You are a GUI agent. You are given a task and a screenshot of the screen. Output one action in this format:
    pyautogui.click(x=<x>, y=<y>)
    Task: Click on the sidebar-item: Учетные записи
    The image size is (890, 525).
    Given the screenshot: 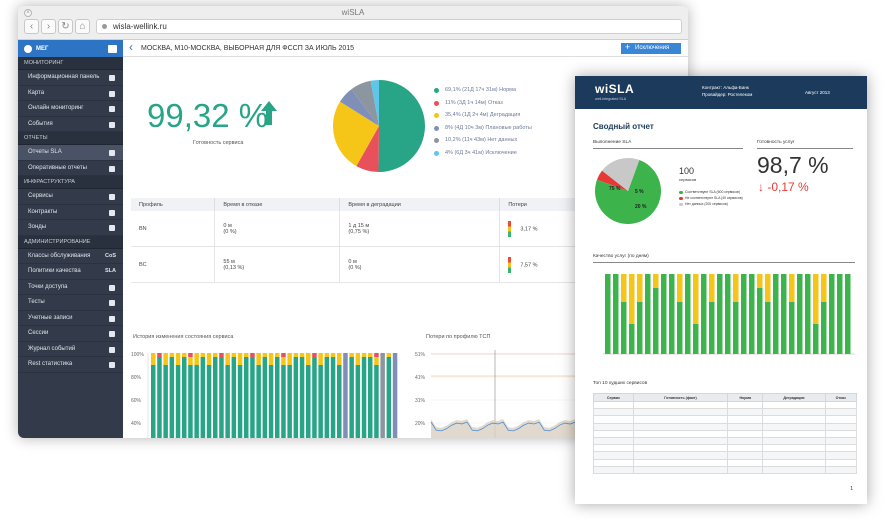 What is the action you would take?
    pyautogui.click(x=70, y=318)
    